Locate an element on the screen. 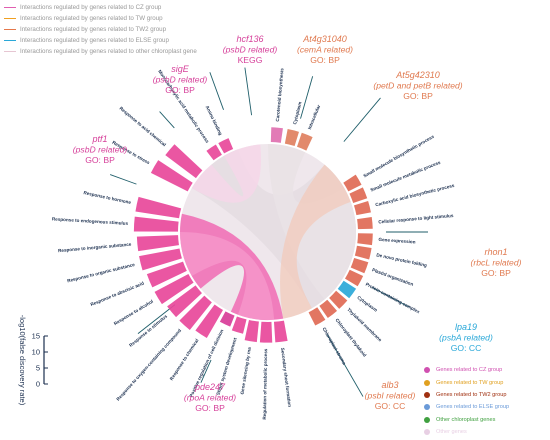  scale-tick-label: 5 is located at coordinates (38, 368).